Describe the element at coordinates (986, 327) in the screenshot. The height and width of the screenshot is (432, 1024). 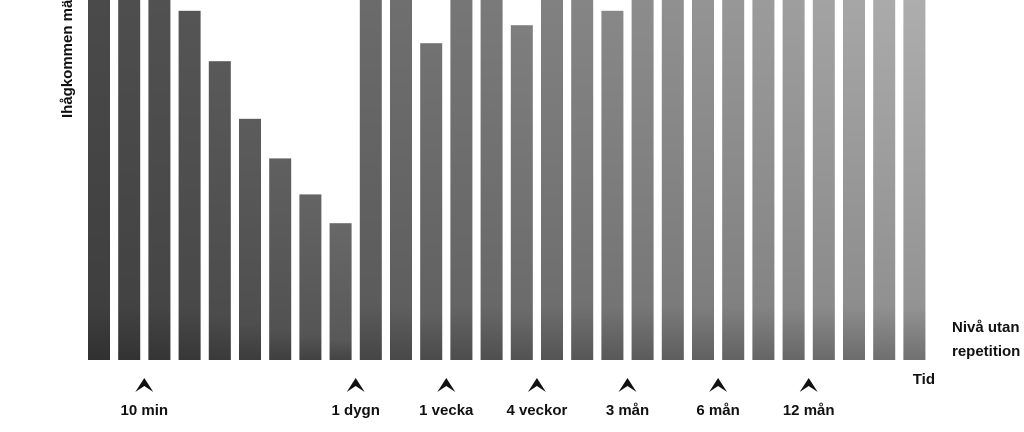
I see `baseline-label: Nivå utan` at that location.